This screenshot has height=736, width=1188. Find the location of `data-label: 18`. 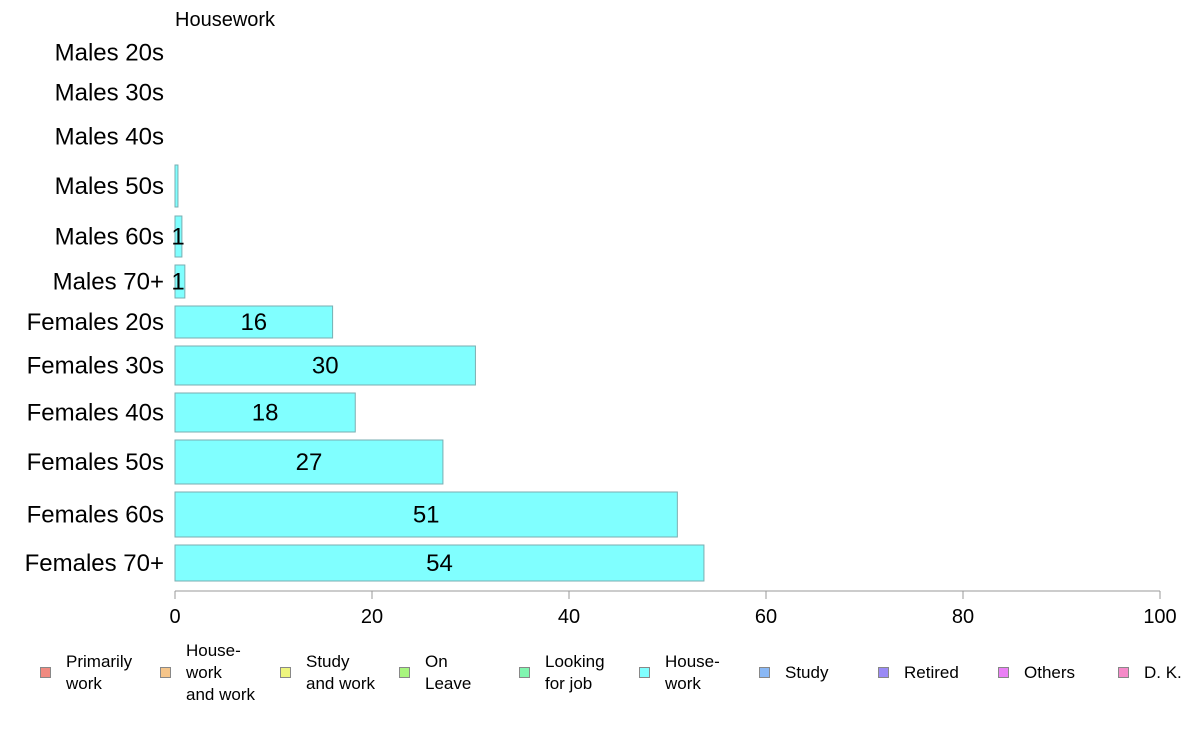

data-label: 18 is located at coordinates (265, 413).